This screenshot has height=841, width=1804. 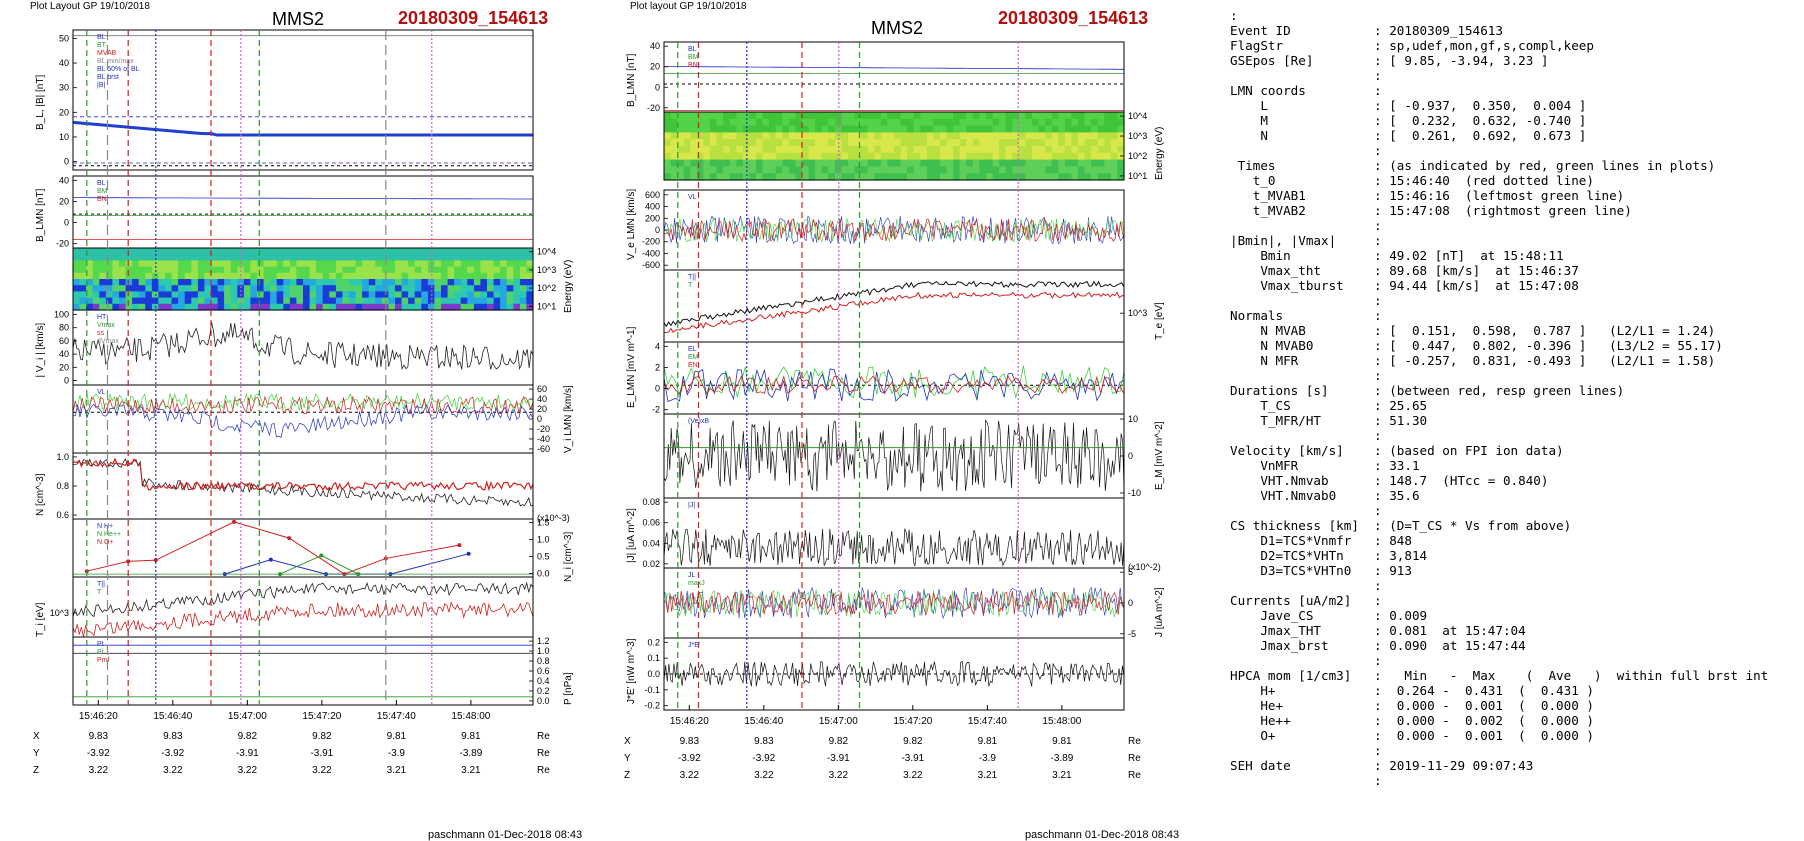 I want to click on position-value: 9.81, so click(x=471, y=736).